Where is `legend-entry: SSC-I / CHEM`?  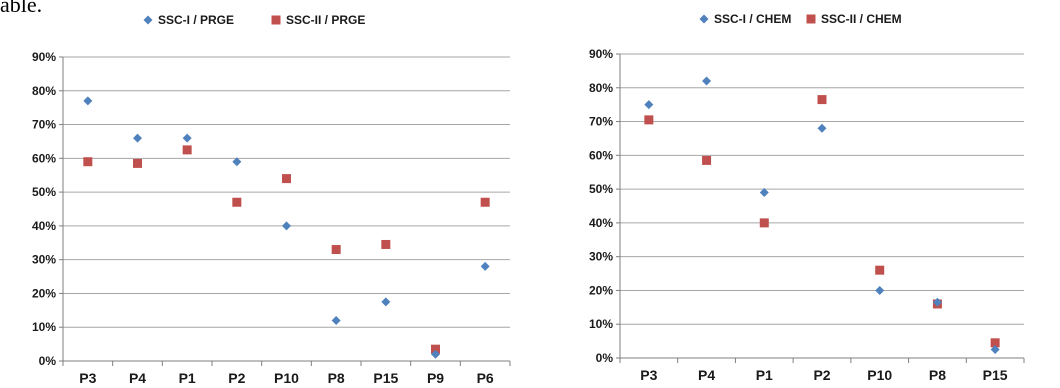 legend-entry: SSC-I / CHEM is located at coordinates (752, 19).